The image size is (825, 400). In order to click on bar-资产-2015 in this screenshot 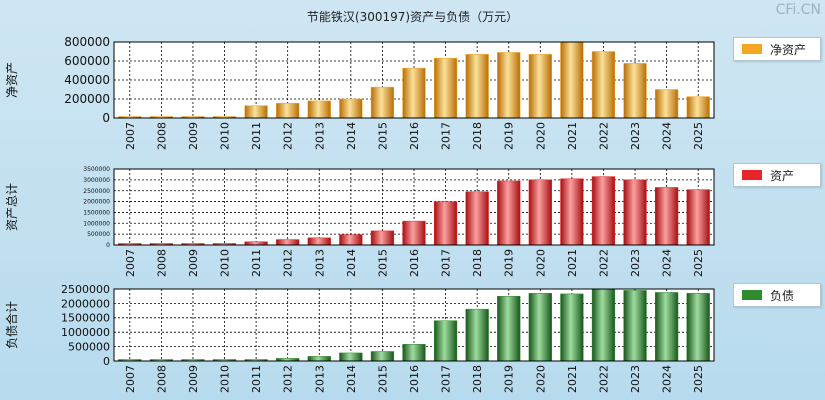, I will do `click(382, 238)`.